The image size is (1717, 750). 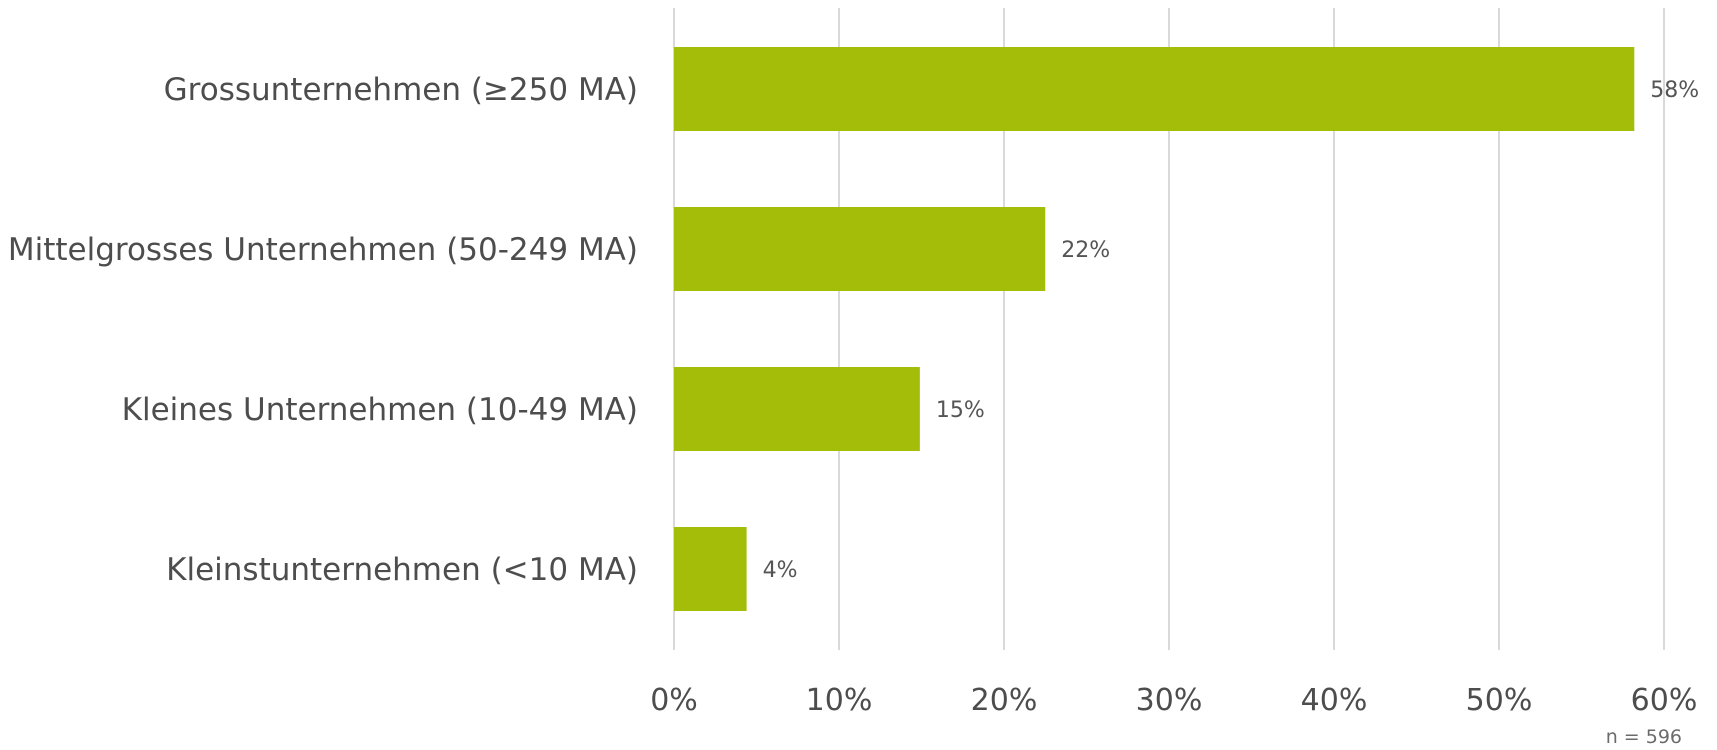 I want to click on x-tick-label: 50%, so click(x=1499, y=700).